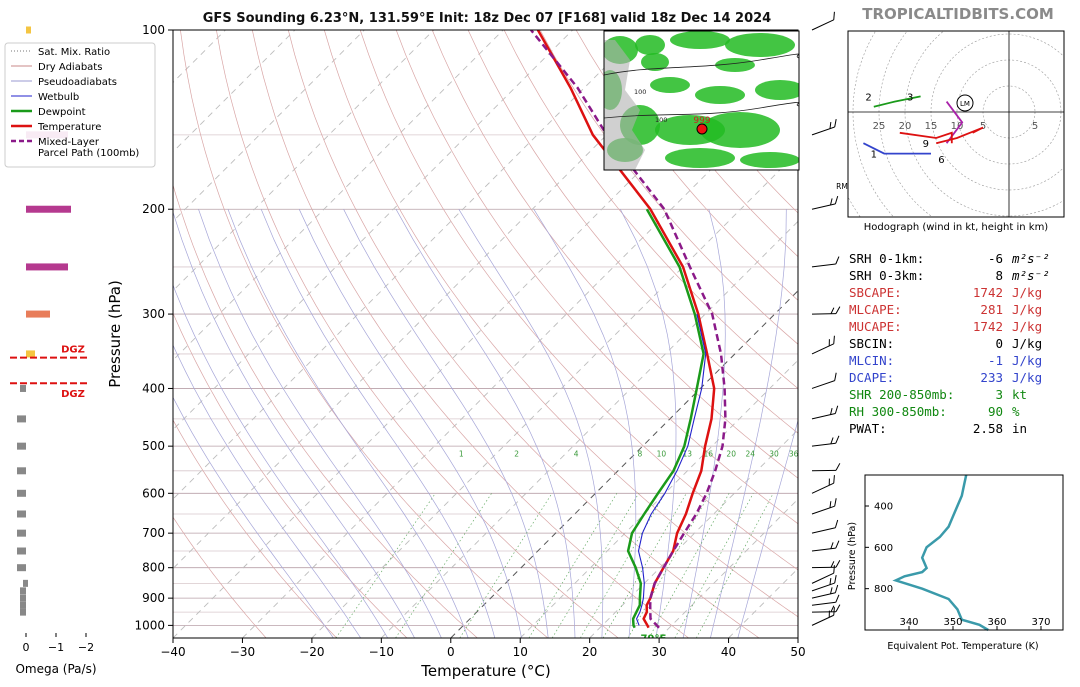 The height and width of the screenshot is (687, 1080). I want to click on legend-label: Wetbulb, so click(58, 97).